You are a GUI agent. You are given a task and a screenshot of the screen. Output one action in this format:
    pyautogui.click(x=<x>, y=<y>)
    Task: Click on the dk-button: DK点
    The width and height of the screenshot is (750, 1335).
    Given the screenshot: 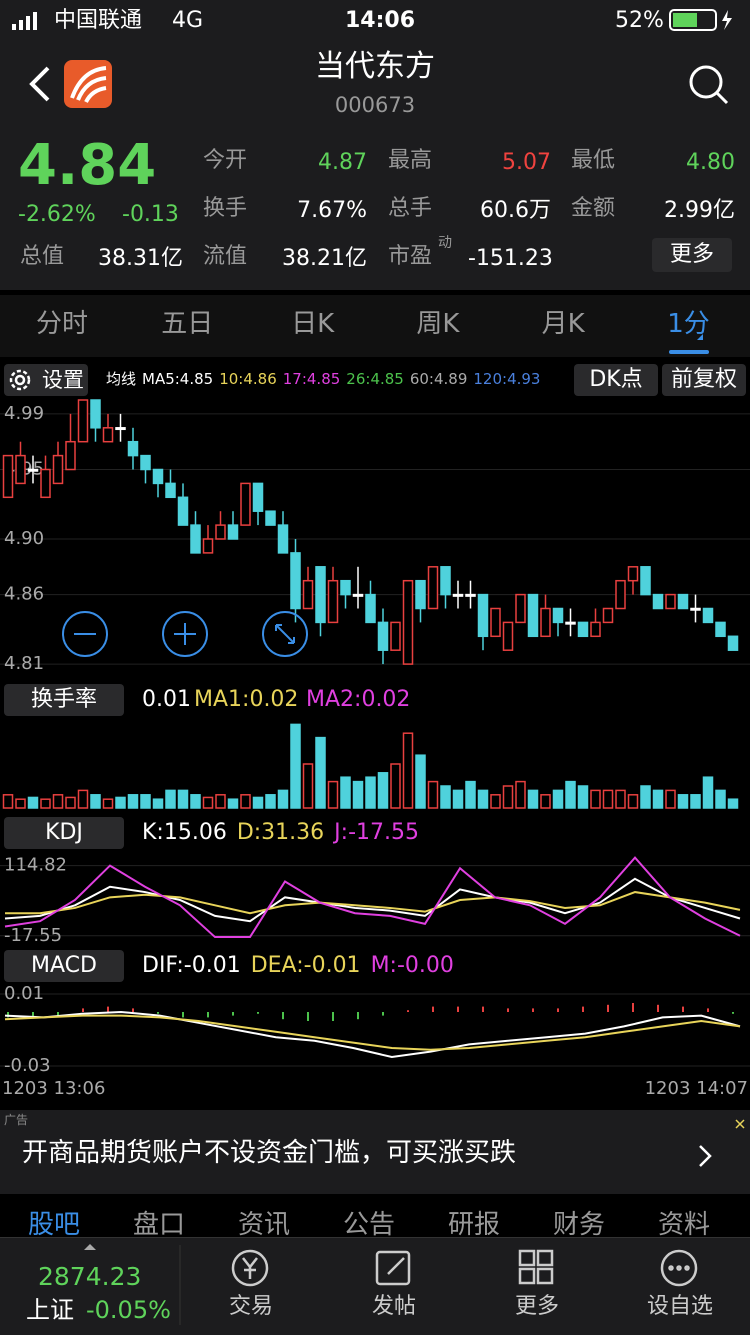 What is the action you would take?
    pyautogui.click(x=616, y=380)
    